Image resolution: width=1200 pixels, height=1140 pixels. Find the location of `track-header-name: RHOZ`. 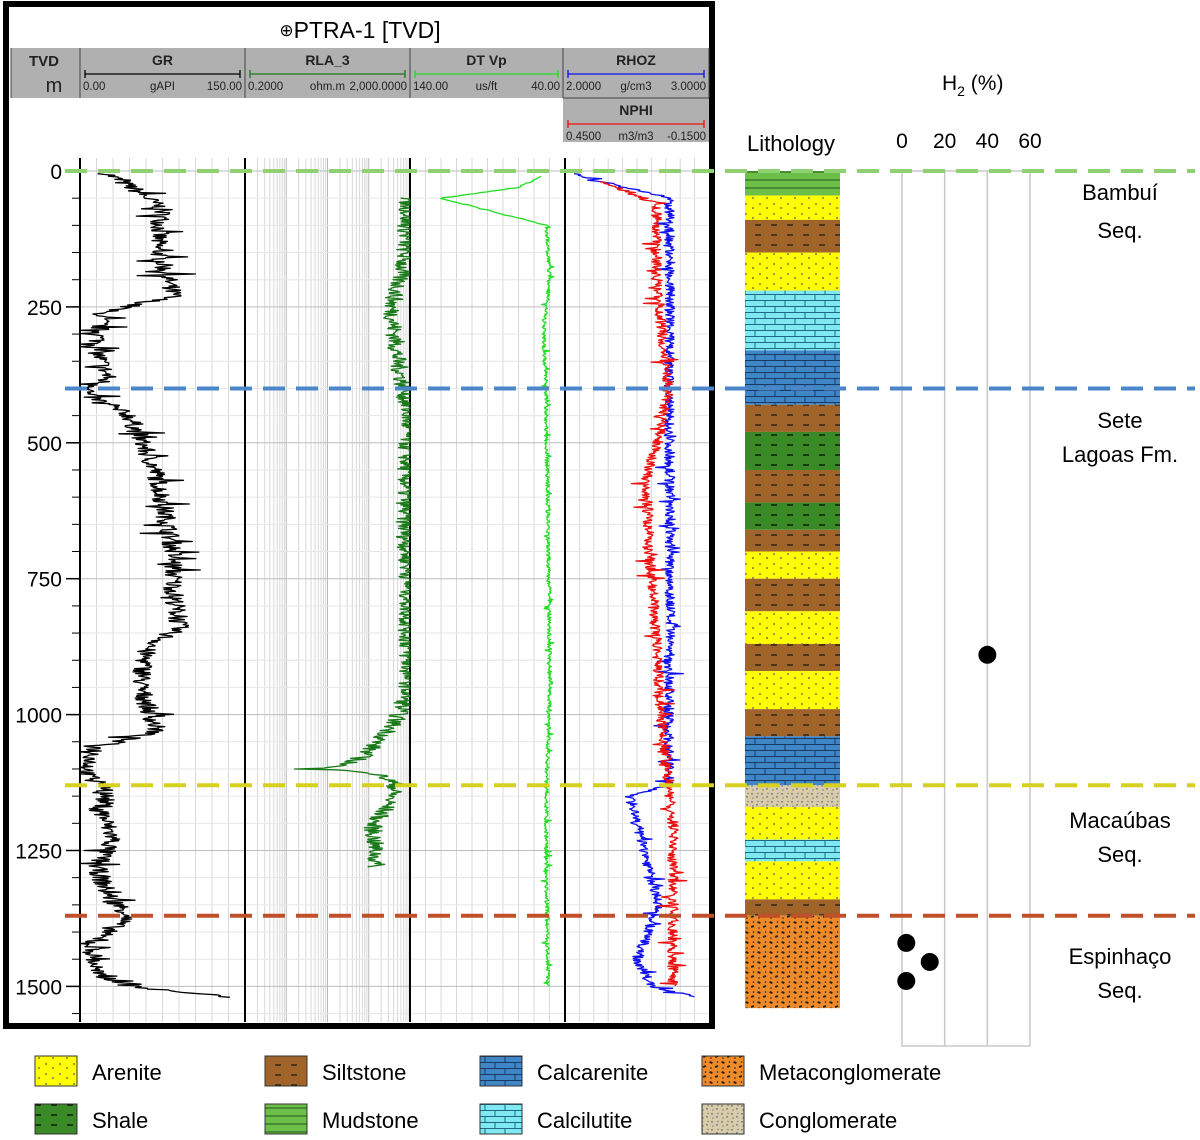

track-header-name: RHOZ is located at coordinates (636, 60).